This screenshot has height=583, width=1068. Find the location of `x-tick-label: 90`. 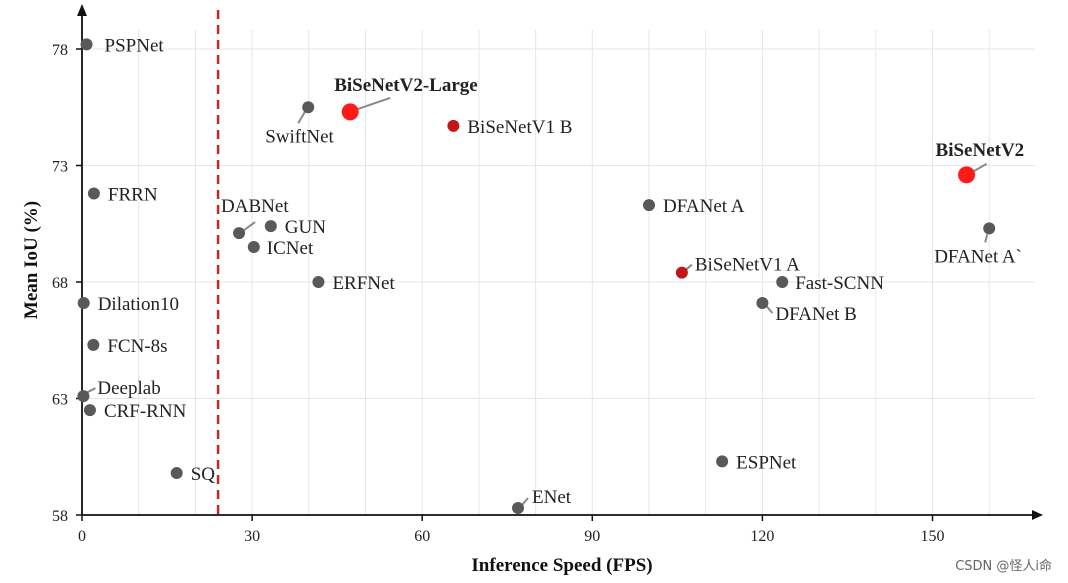

x-tick-label: 90 is located at coordinates (592, 536).